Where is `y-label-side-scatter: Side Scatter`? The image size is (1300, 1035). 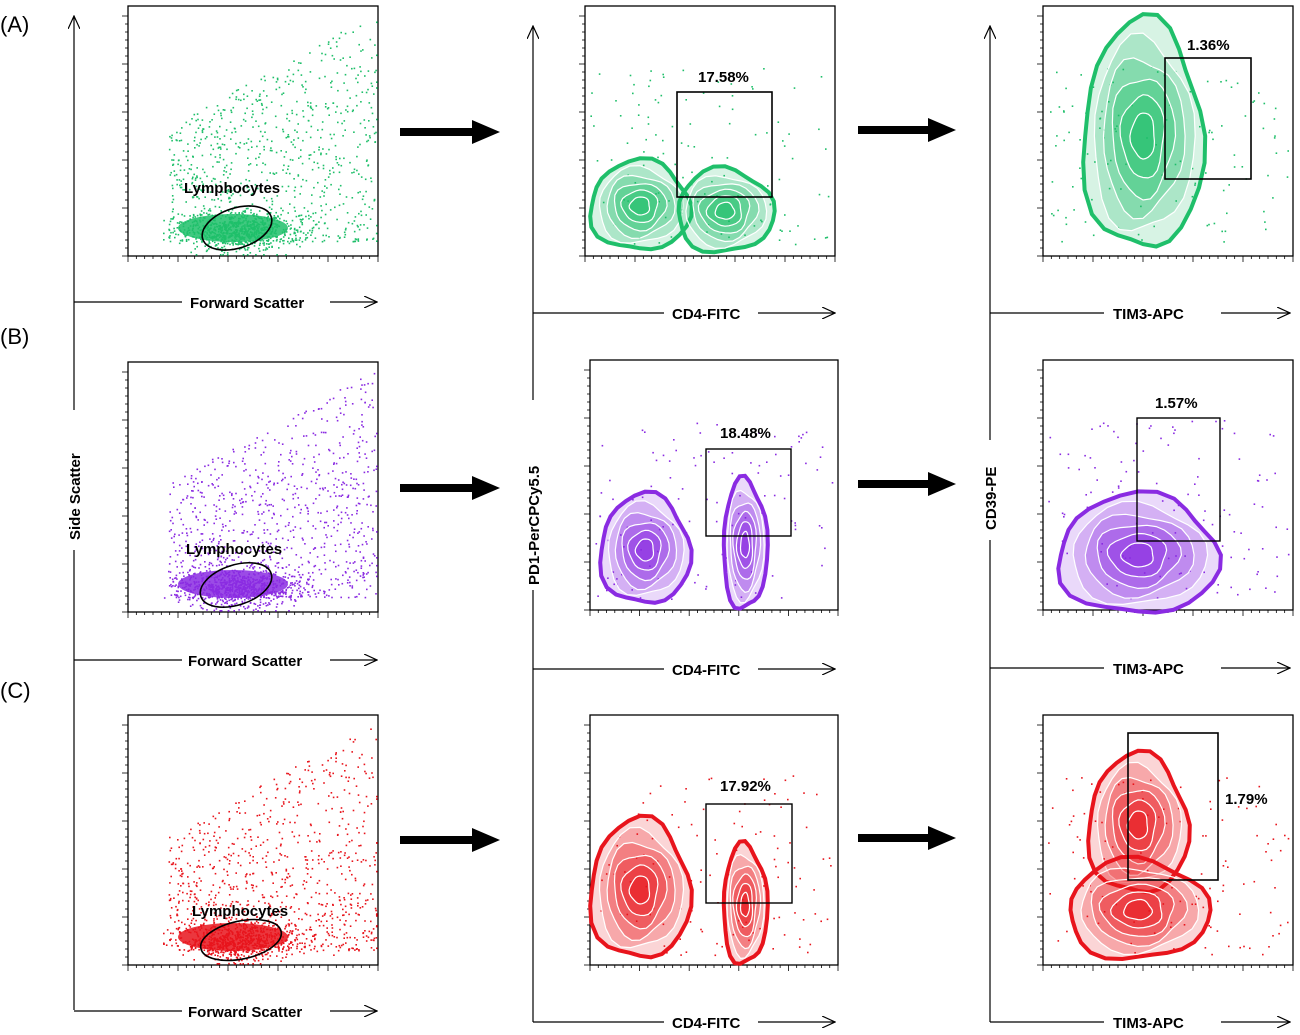 y-label-side-scatter: Side Scatter is located at coordinates (75, 496).